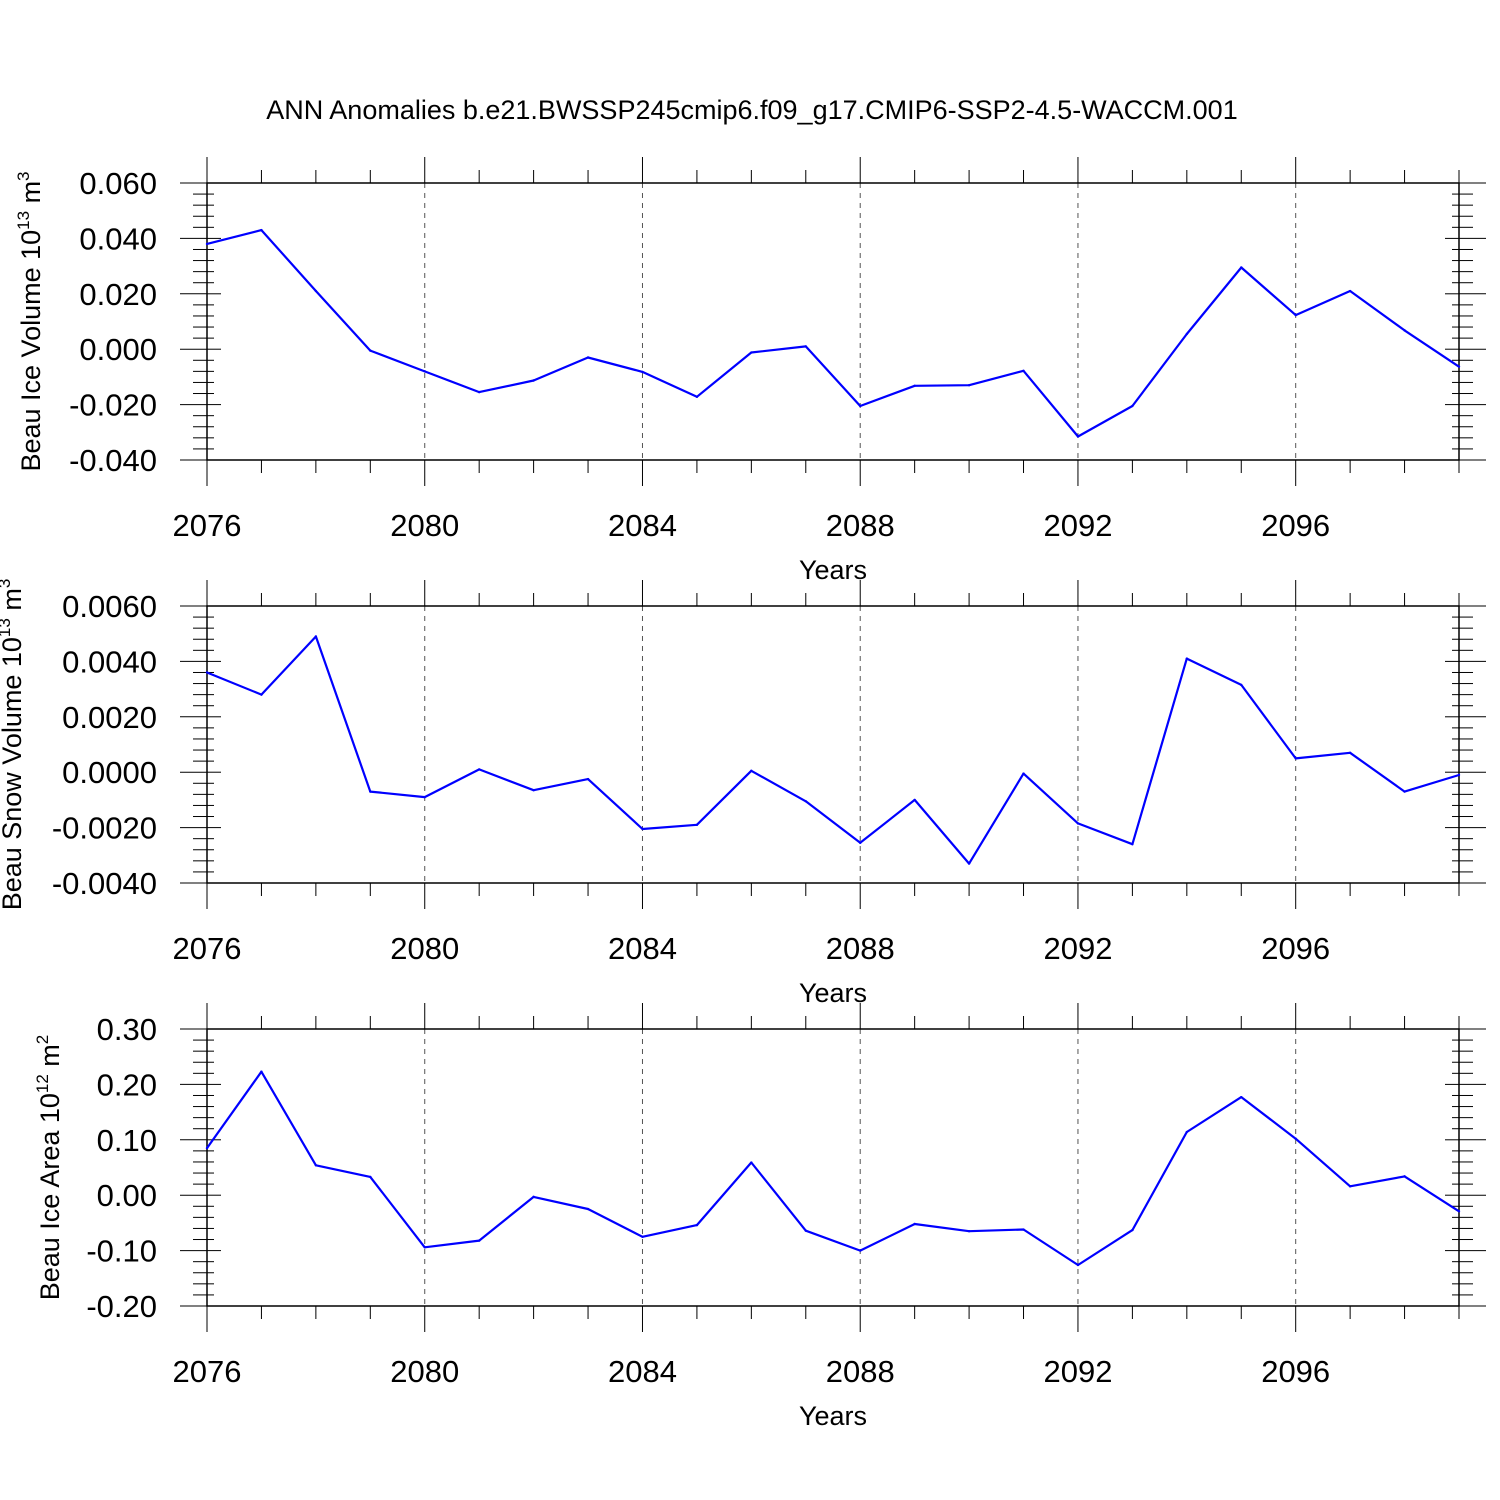  Describe the element at coordinates (1295, 525) in the screenshot. I see `chart-1-xtick-label: 2096` at that location.